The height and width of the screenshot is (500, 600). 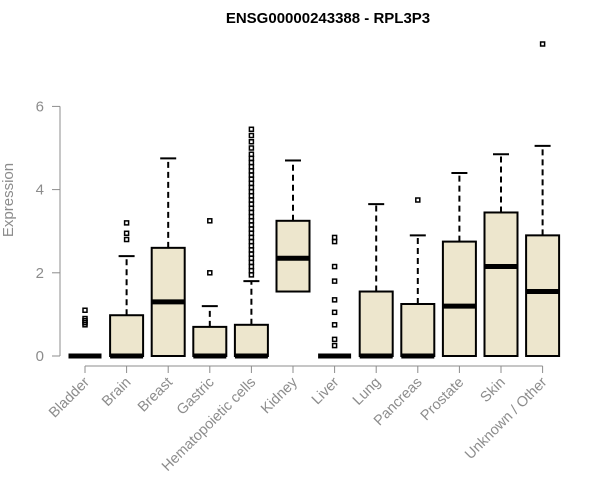 I want to click on y-axis-label: Expression, so click(x=8, y=200).